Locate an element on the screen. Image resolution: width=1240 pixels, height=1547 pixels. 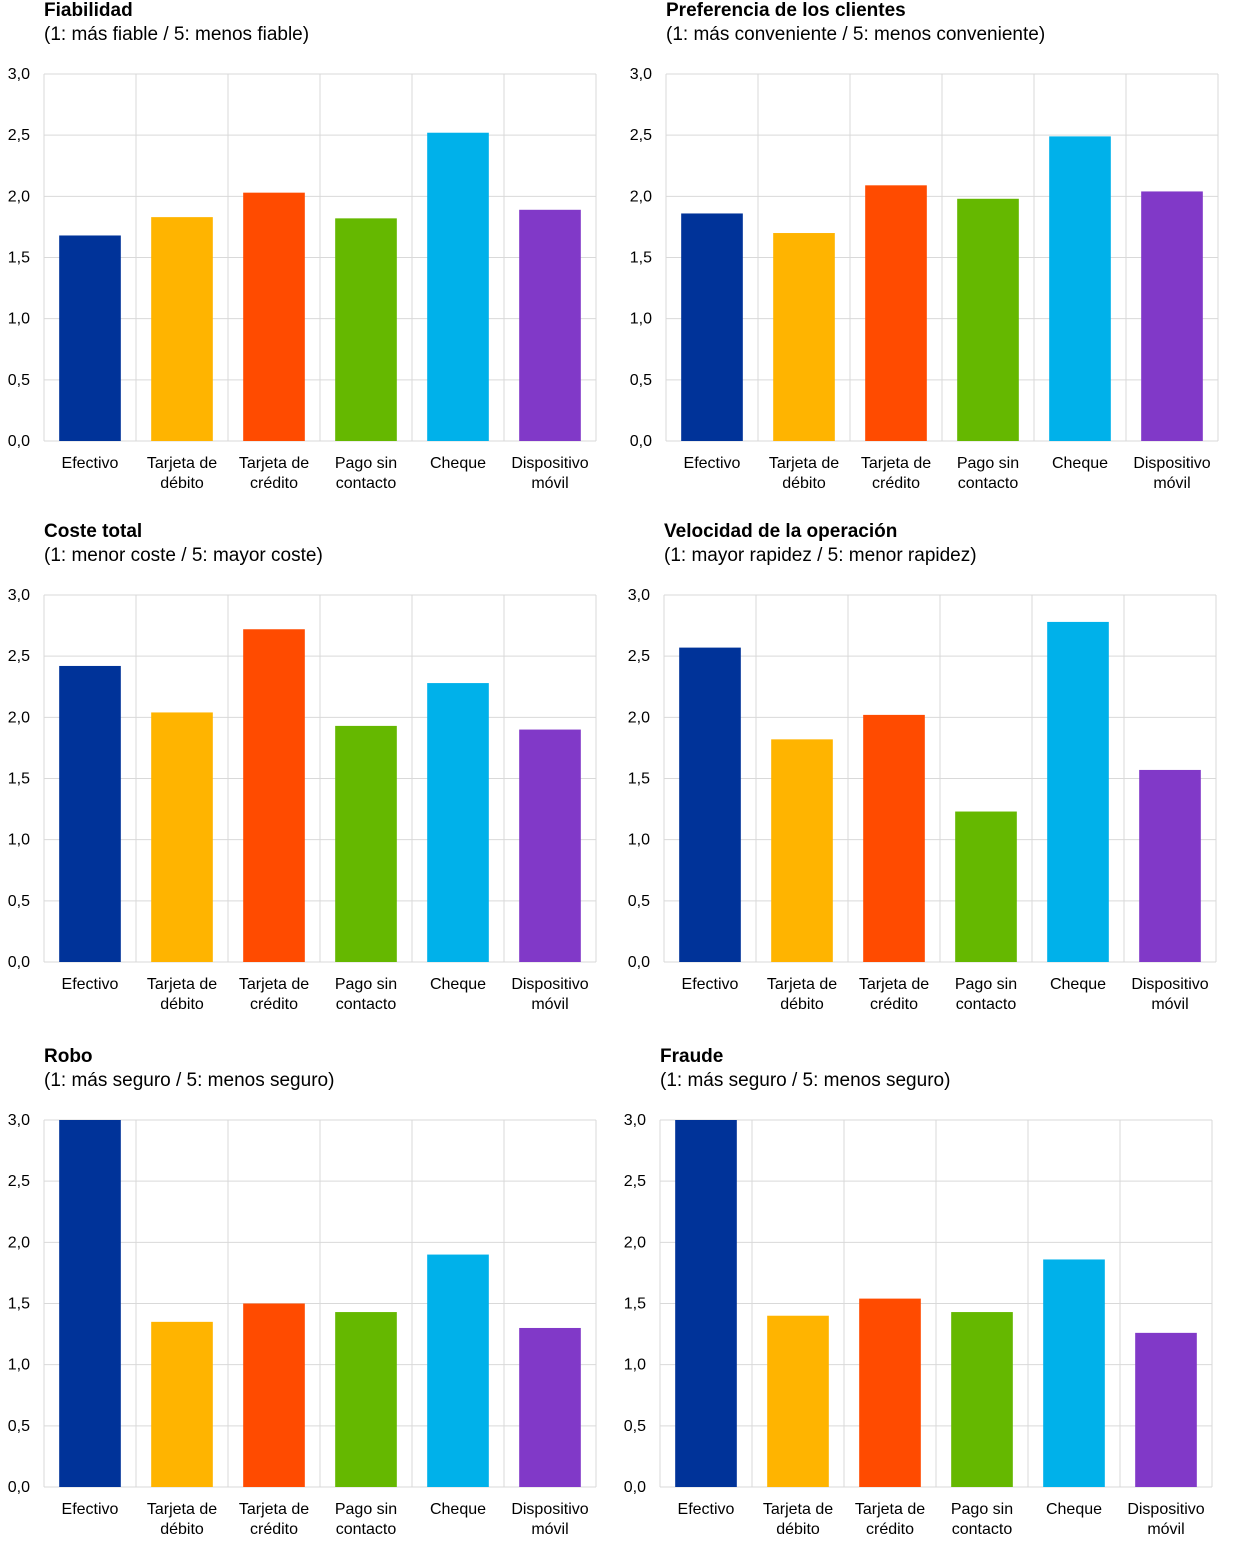
chart-title: Fraude is located at coordinates (692, 1056).